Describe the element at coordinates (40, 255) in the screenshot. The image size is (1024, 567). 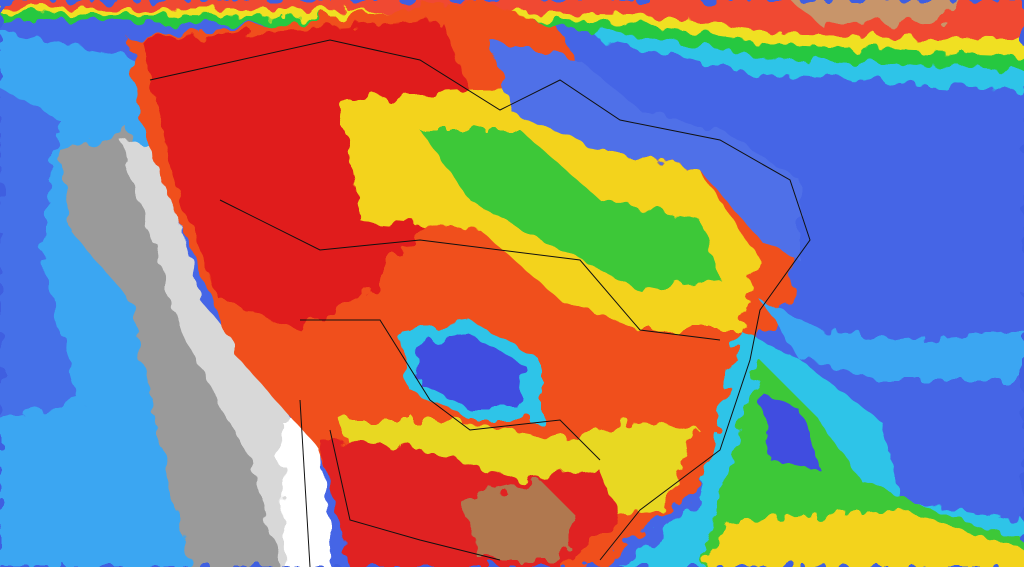
I see `pacific-blue` at that location.